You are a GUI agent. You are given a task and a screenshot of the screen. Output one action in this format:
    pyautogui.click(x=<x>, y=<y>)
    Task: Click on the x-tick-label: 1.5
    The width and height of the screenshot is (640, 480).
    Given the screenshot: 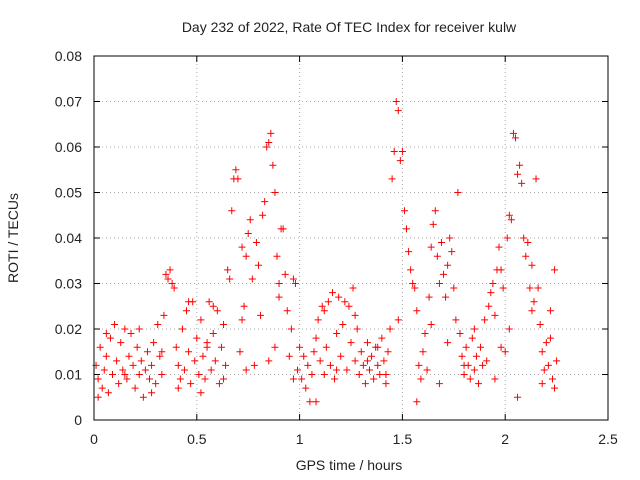 What is the action you would take?
    pyautogui.click(x=403, y=439)
    